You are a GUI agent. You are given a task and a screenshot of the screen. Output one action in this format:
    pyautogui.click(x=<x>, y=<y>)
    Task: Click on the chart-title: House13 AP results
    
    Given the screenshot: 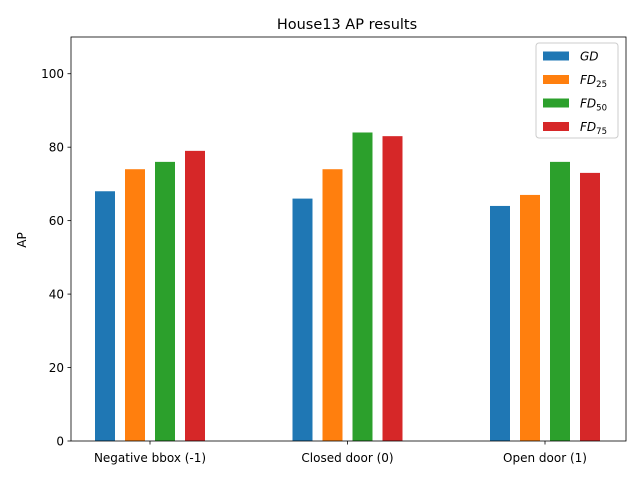 What is the action you would take?
    pyautogui.click(x=347, y=25)
    